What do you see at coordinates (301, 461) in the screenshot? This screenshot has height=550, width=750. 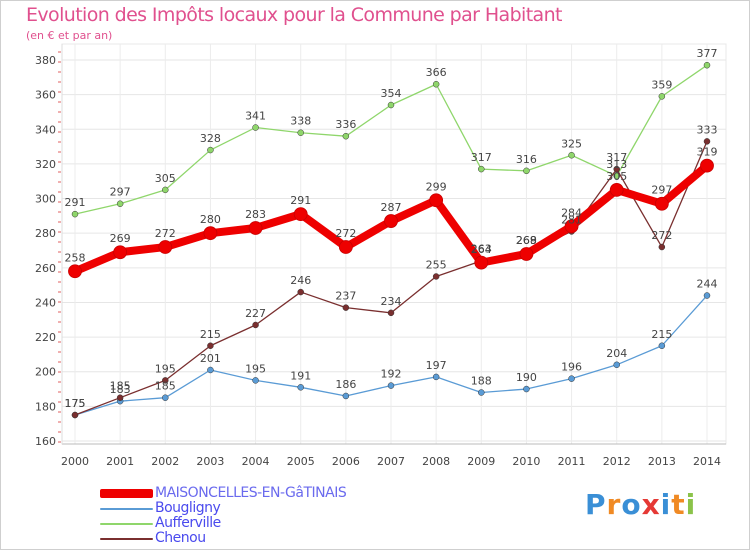 I see `x-tick-label: 2005` at bounding box center [301, 461].